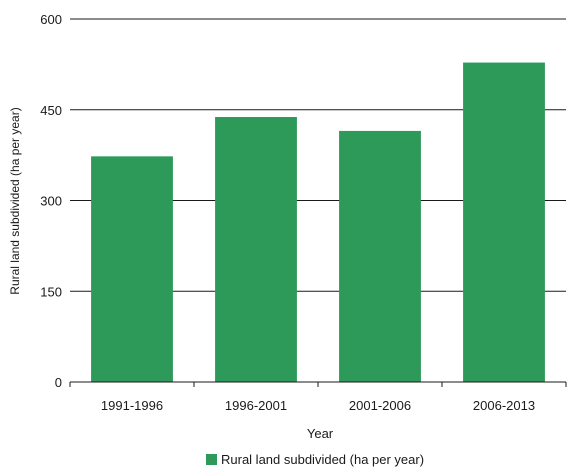  Describe the element at coordinates (51, 291) in the screenshot. I see `y-tick-label: 150` at that location.